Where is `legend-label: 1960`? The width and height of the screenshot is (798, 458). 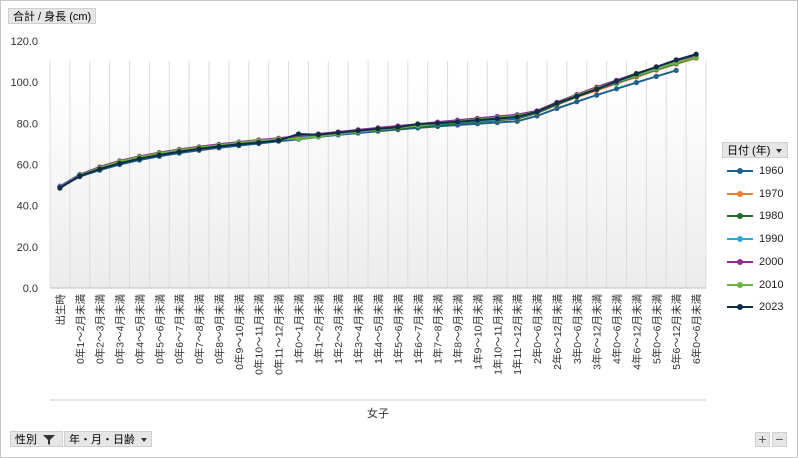 legend-label: 1960 is located at coordinates (771, 171).